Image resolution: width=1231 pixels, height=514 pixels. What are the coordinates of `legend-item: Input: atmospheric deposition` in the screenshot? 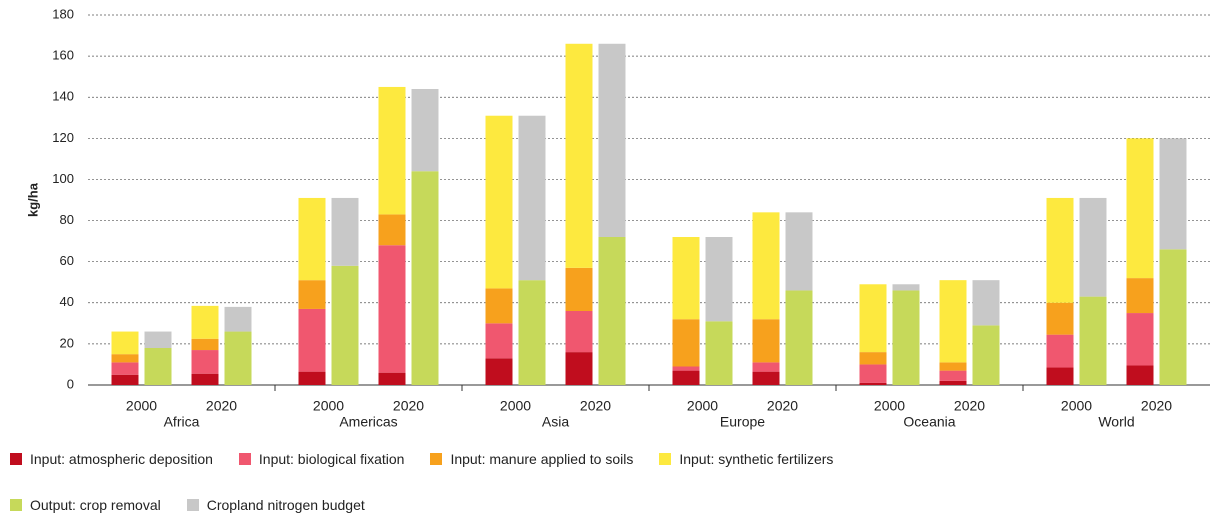 It's located at (111, 459).